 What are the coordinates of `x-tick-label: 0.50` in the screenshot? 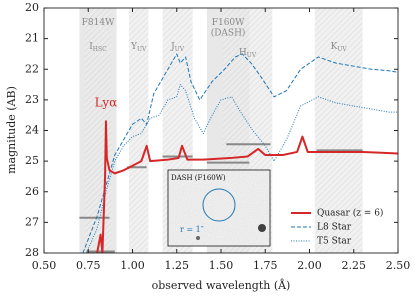 It's located at (44, 265).